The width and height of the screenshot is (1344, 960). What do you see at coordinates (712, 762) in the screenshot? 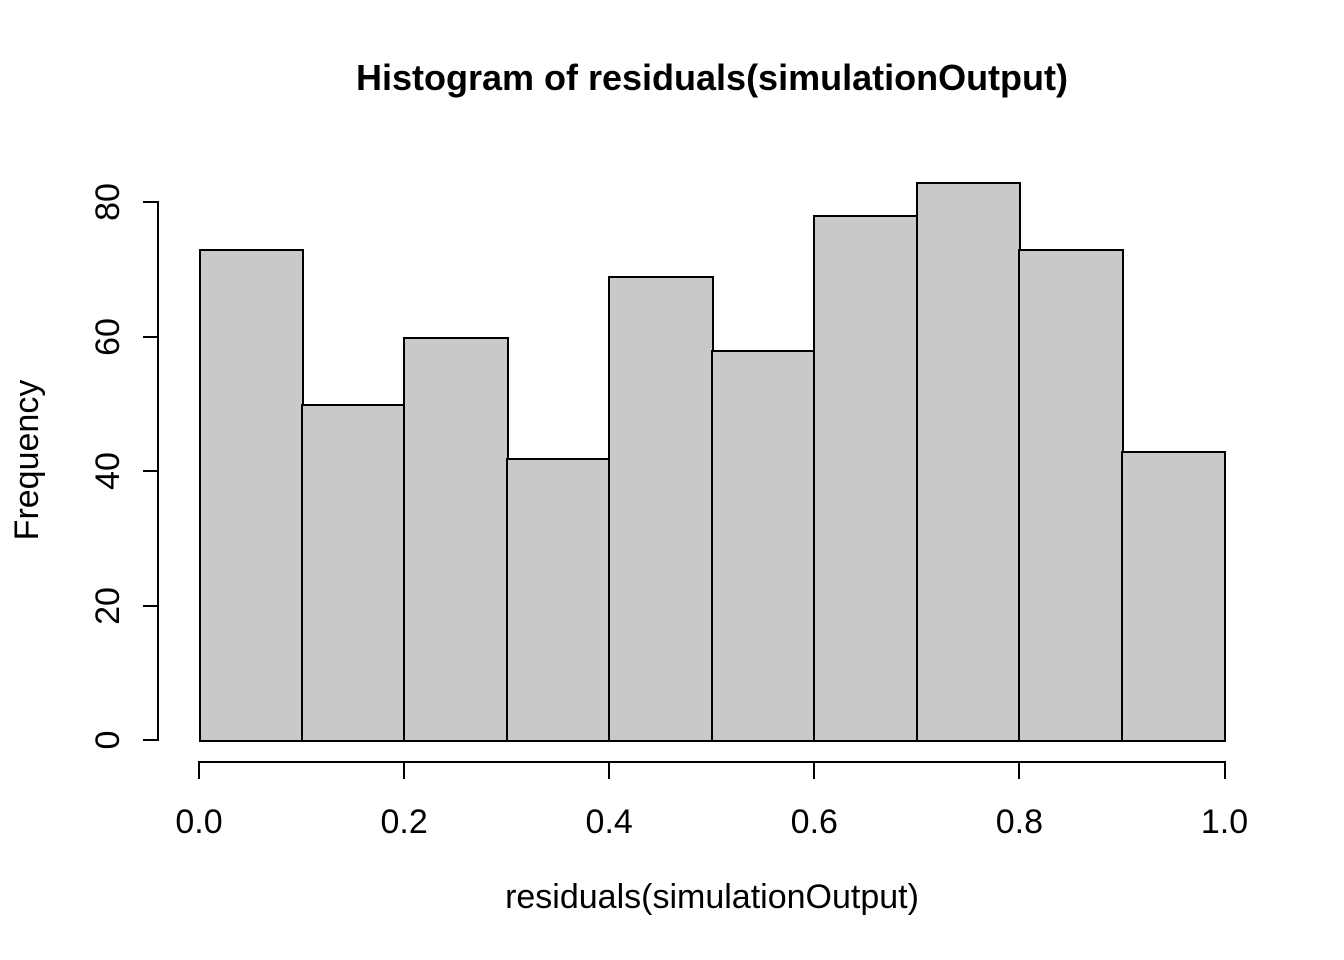
I see `x-axis-line` at bounding box center [712, 762].